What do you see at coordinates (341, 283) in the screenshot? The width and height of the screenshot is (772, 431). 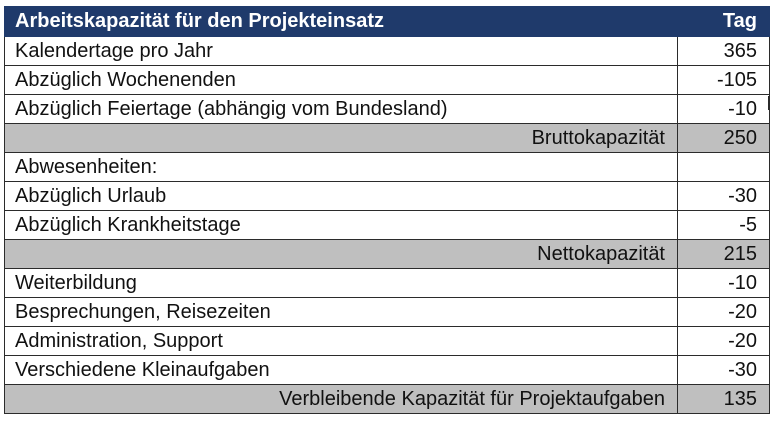 I see `row-label: Weiterbildung` at bounding box center [341, 283].